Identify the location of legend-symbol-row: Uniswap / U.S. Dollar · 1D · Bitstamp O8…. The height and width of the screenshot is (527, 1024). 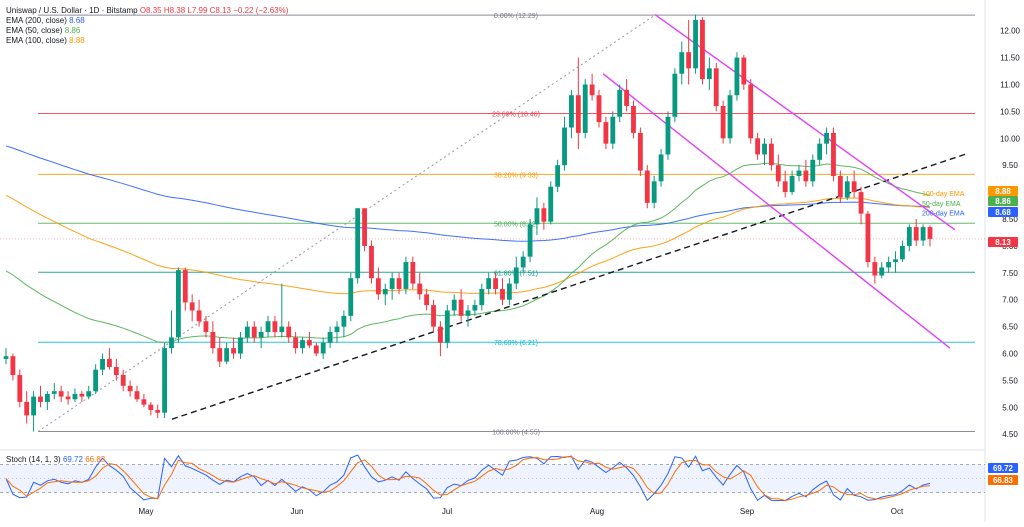
(147, 11).